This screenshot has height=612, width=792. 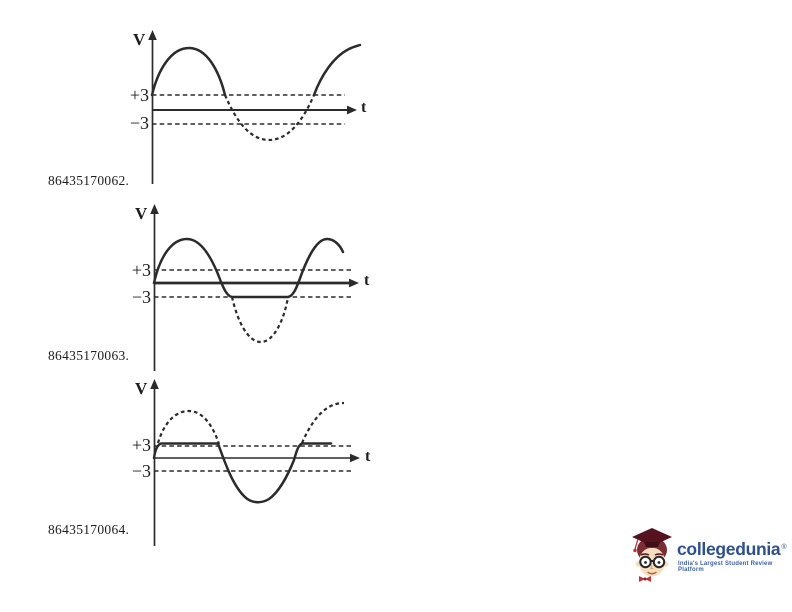 I want to click on fig2-plus3-label: +3, so click(x=141, y=270).